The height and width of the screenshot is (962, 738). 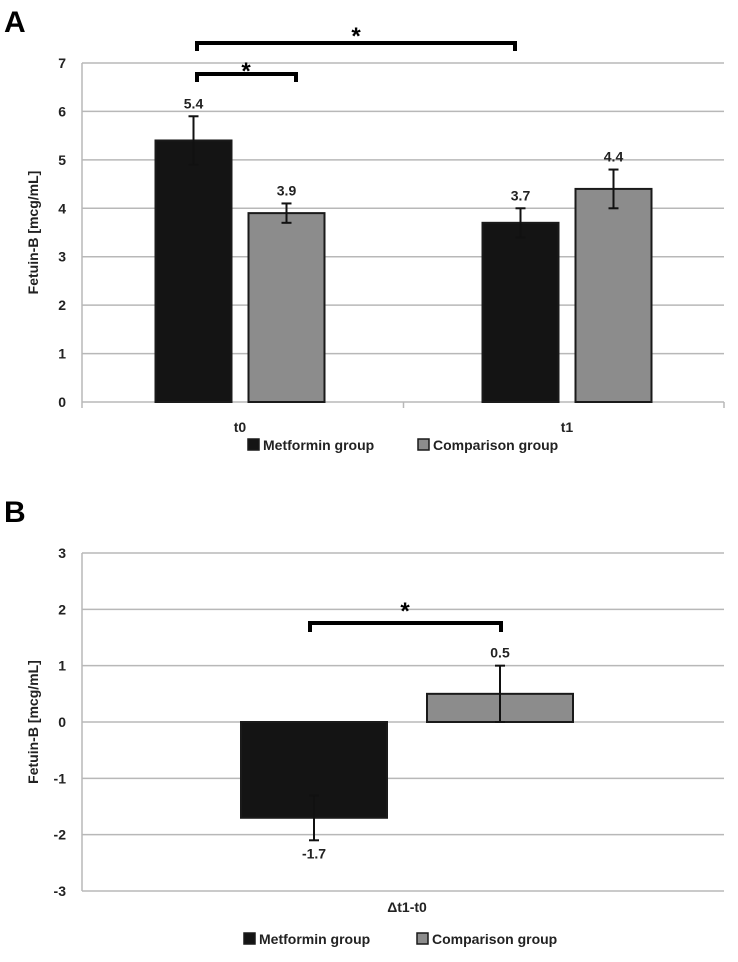 What do you see at coordinates (60, 835) in the screenshot?
I see `y-tick-label: -2` at bounding box center [60, 835].